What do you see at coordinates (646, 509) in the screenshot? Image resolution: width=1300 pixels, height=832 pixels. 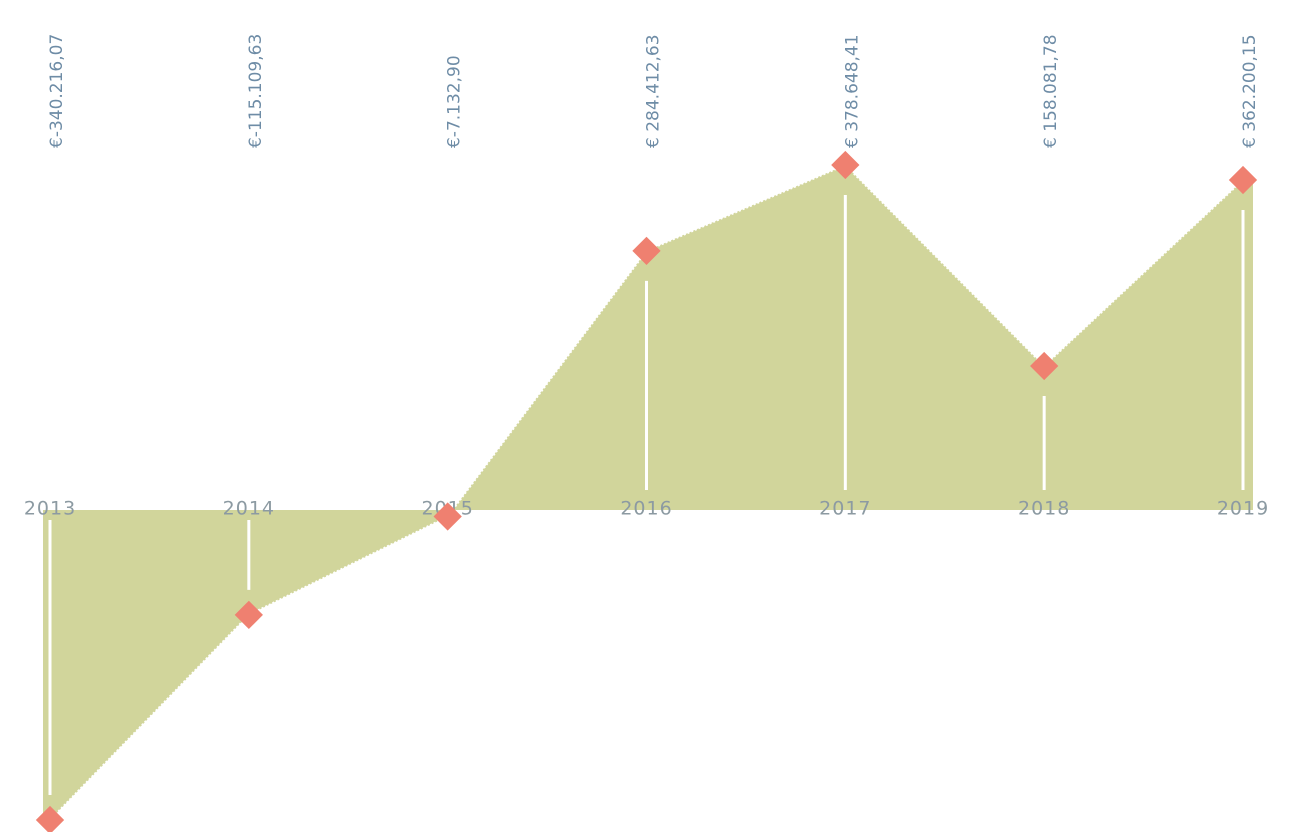 I see `year-label: 2016` at bounding box center [646, 509].